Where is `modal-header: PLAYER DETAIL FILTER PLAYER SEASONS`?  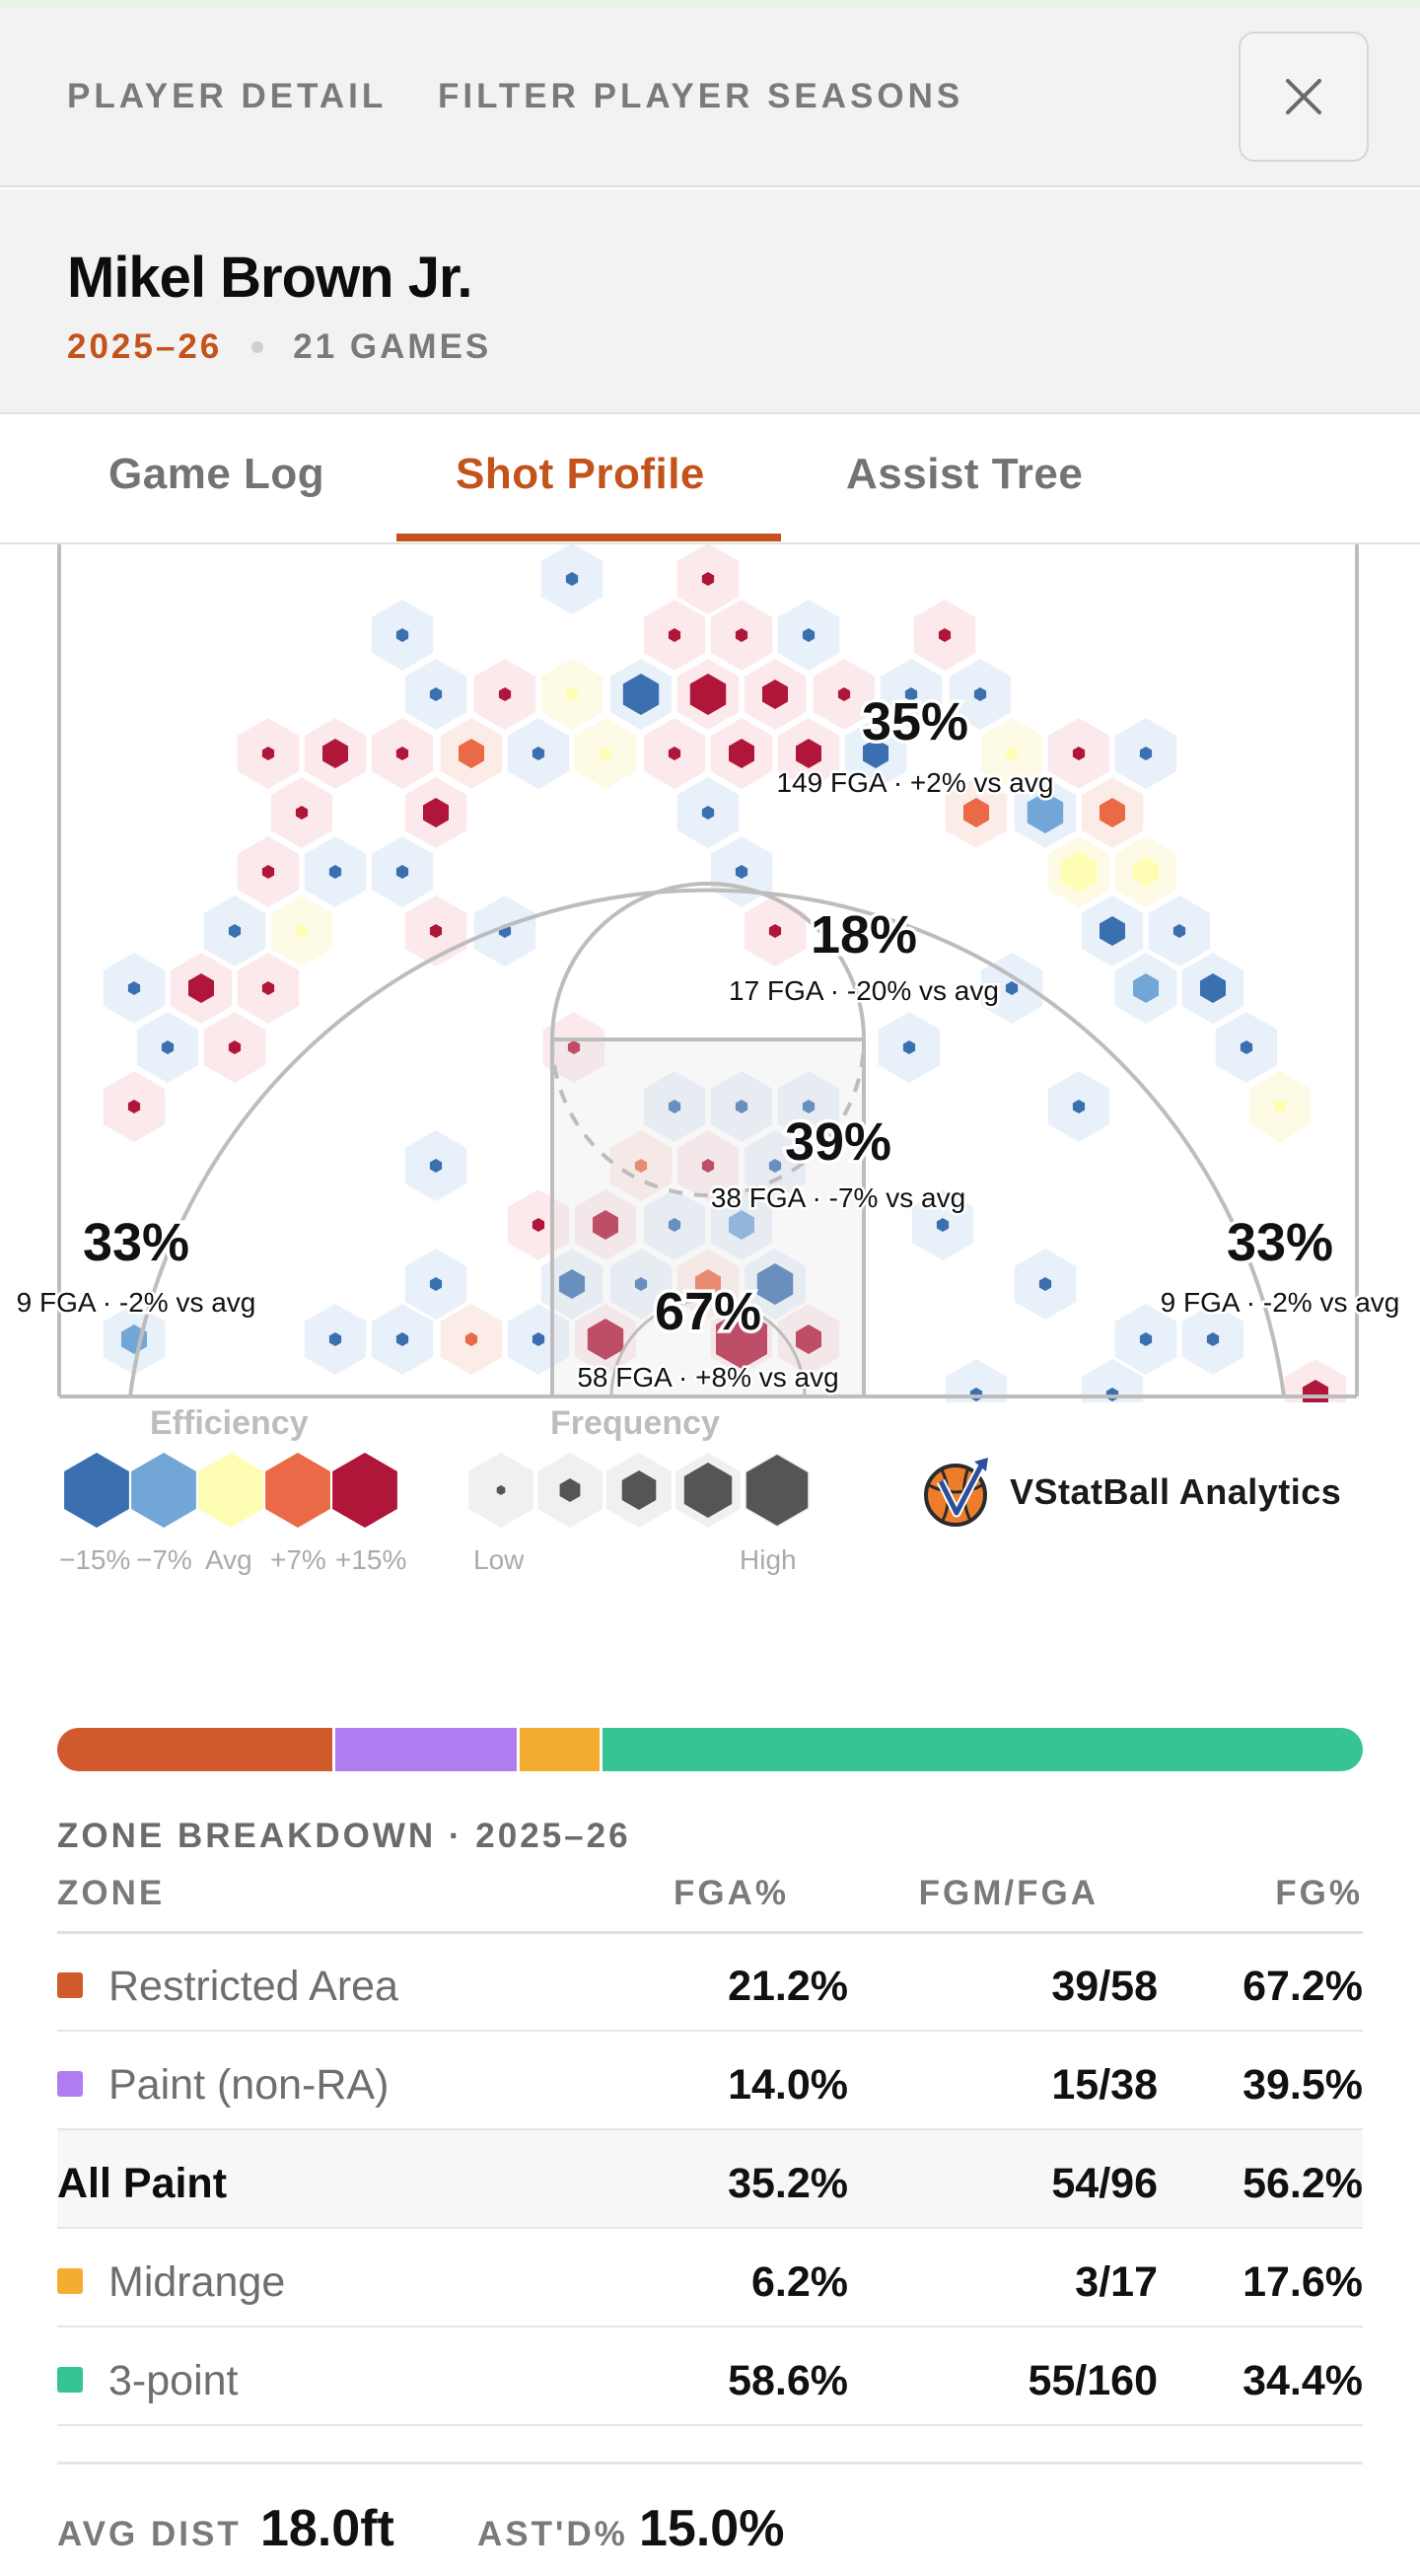
modal-header: PLAYER DETAIL FILTER PLAYER SEASONS is located at coordinates (710, 97).